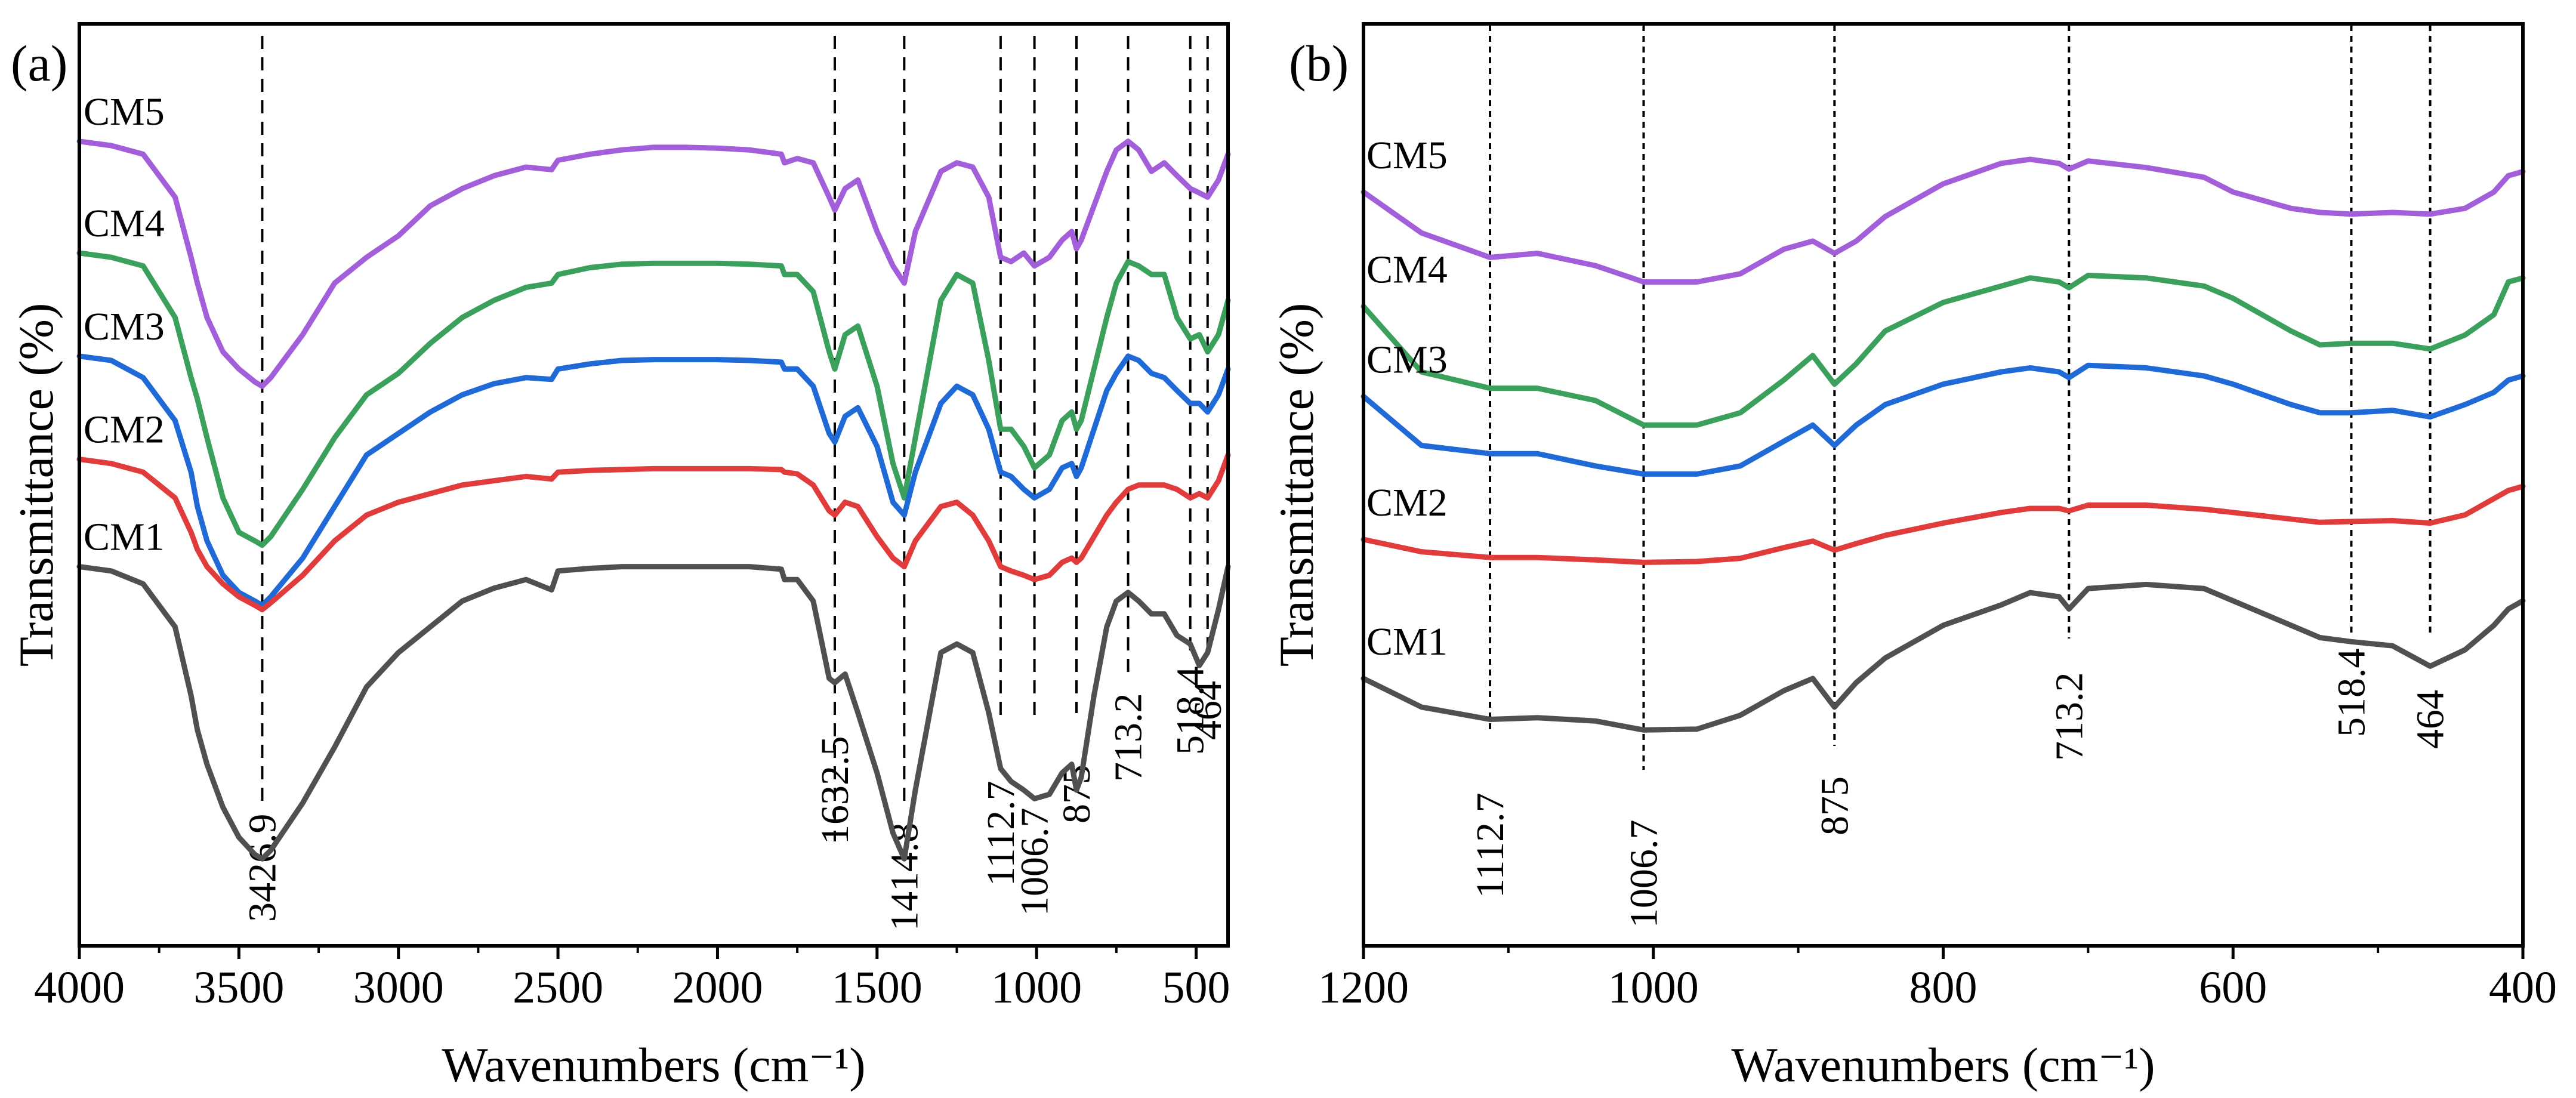 The image size is (2576, 1098). I want to click on peak-label: 1414.8, so click(905, 877).